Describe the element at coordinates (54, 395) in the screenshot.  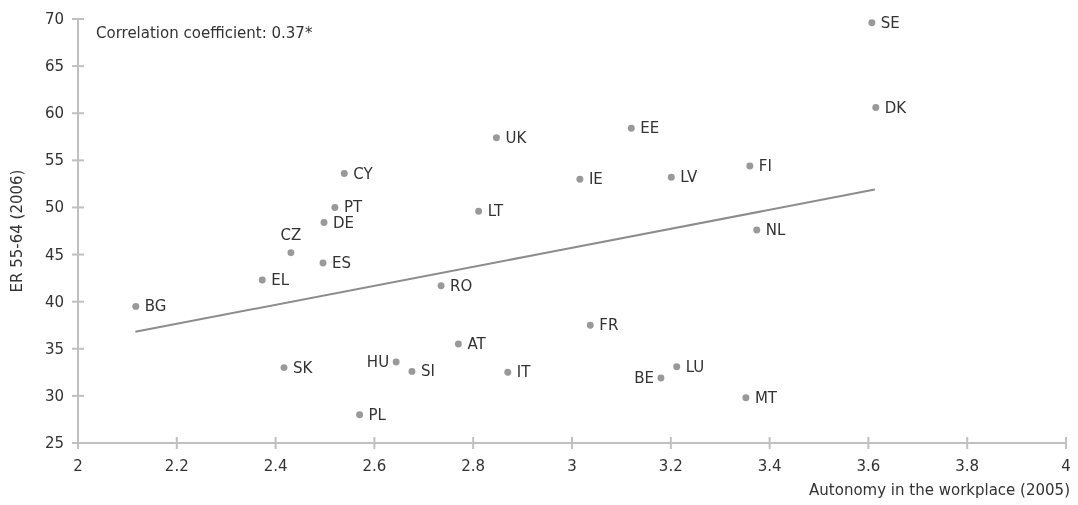
I see `y-tick-label: 30` at that location.